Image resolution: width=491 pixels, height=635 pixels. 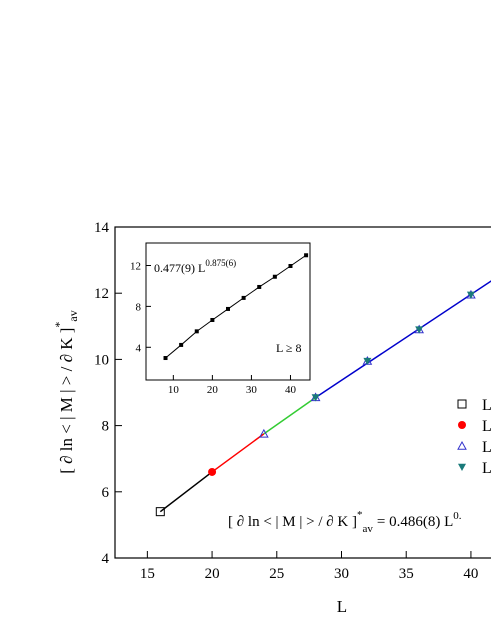 What do you see at coordinates (73, 315) in the screenshot?
I see `y-label-sub: av` at bounding box center [73, 315].